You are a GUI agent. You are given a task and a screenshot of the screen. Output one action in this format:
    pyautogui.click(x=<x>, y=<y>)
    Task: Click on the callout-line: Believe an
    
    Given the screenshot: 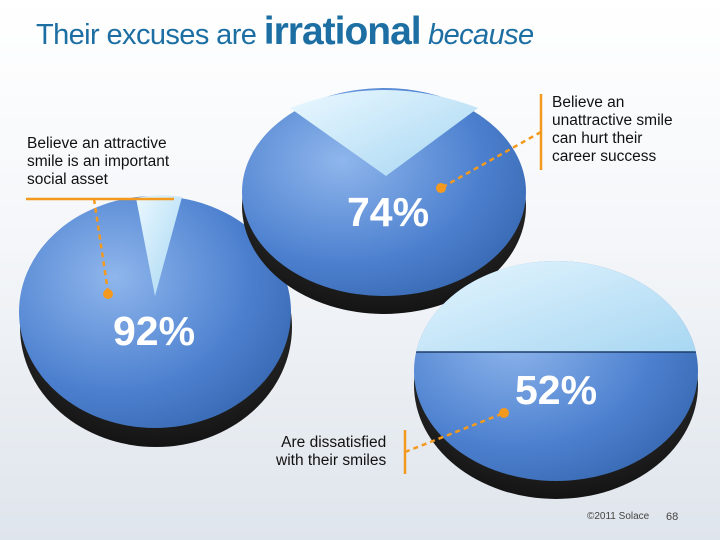 What is the action you would take?
    pyautogui.click(x=588, y=102)
    